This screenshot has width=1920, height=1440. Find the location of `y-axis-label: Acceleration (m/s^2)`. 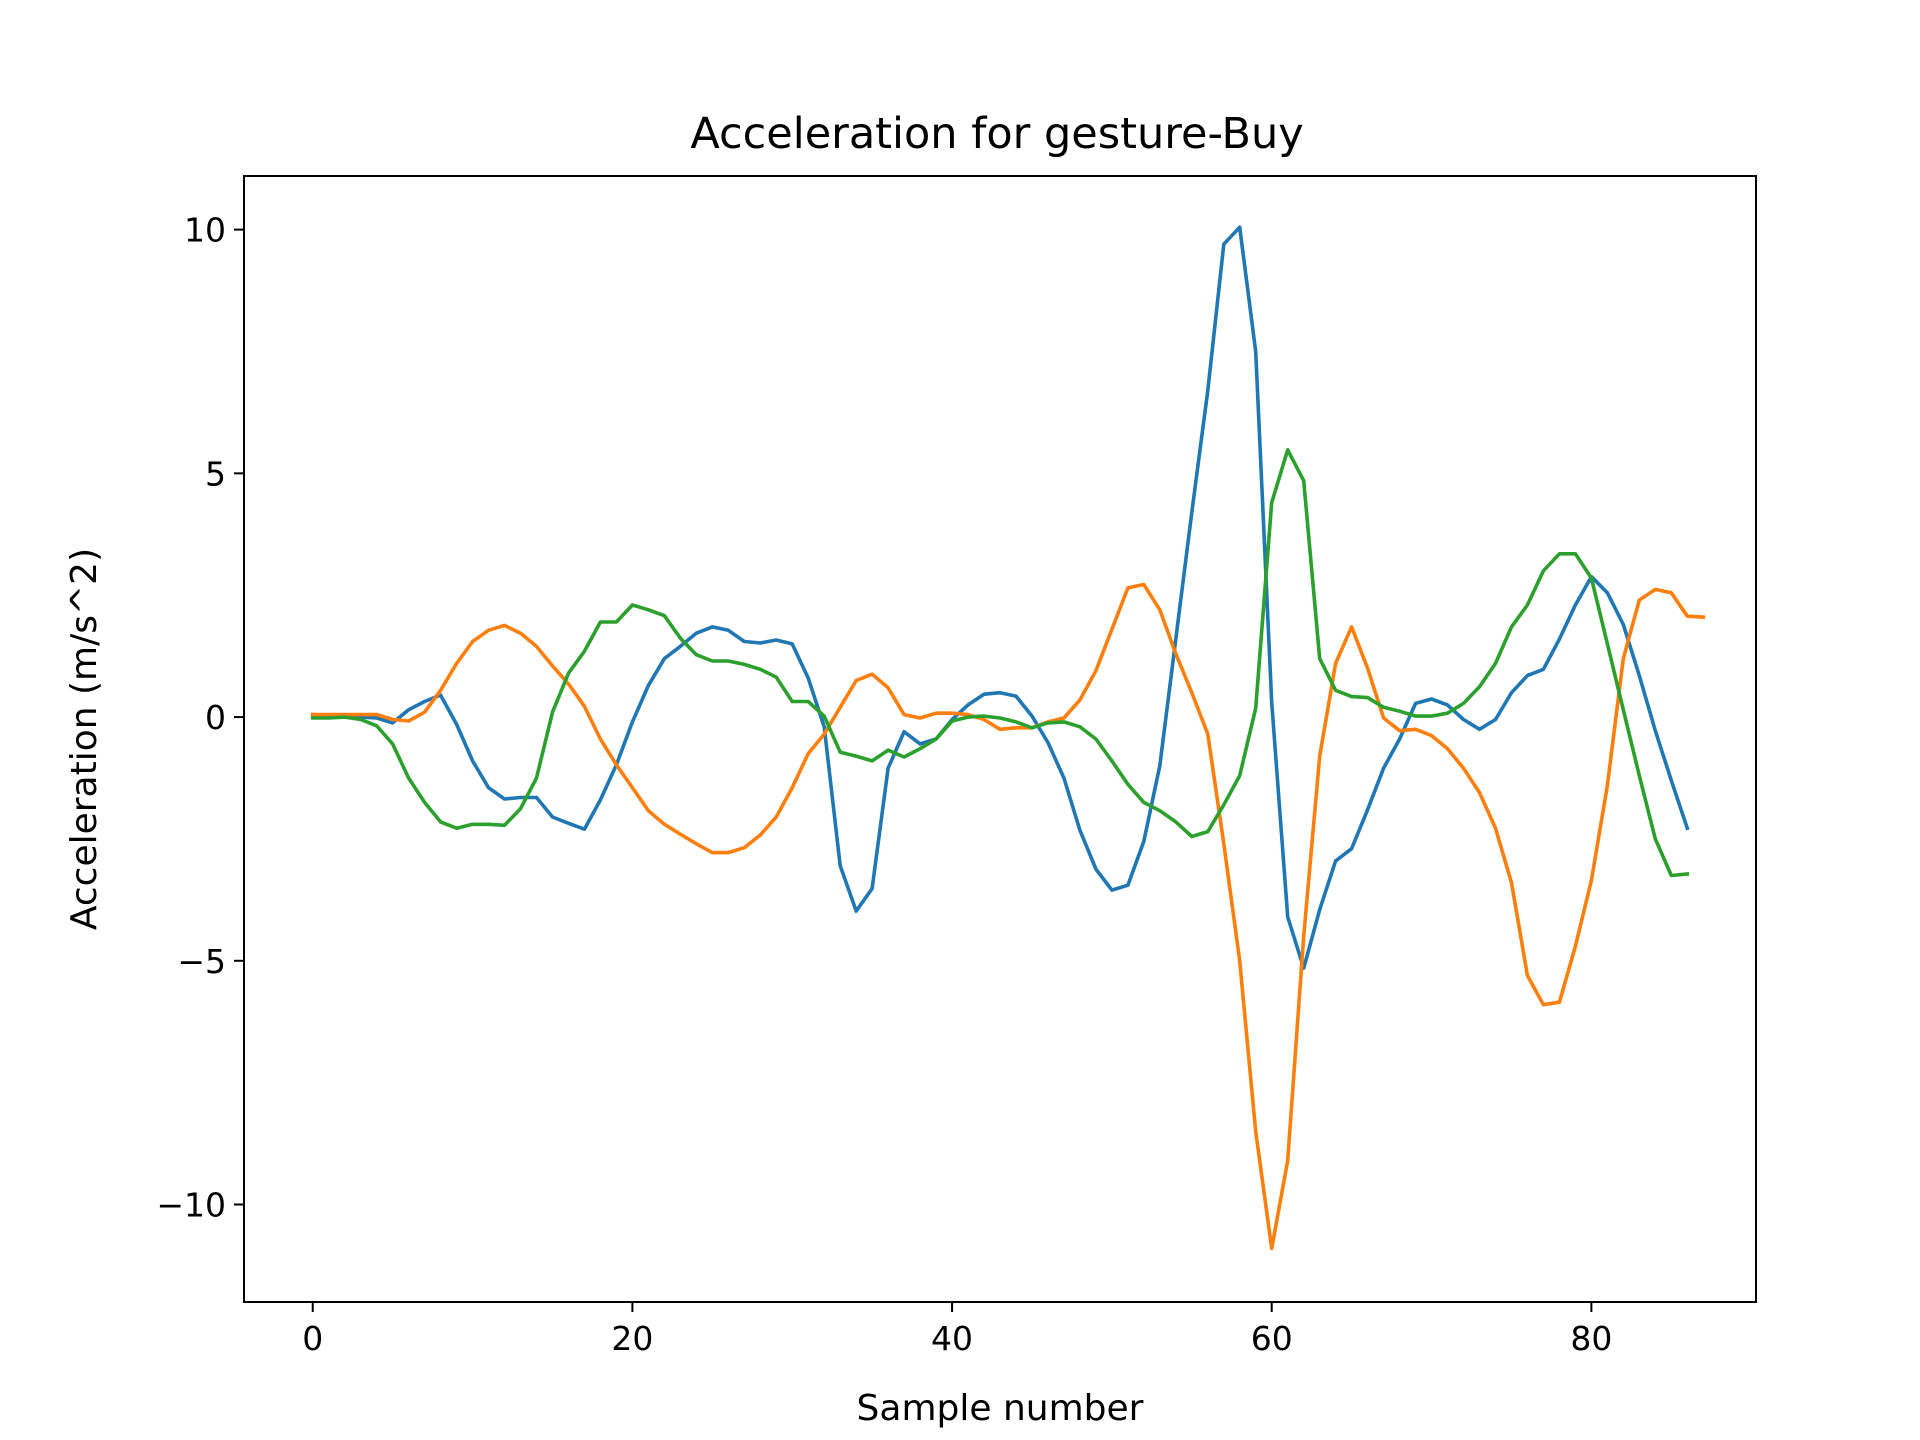

y-axis-label: Acceleration (m/s^2) is located at coordinates (84, 739).